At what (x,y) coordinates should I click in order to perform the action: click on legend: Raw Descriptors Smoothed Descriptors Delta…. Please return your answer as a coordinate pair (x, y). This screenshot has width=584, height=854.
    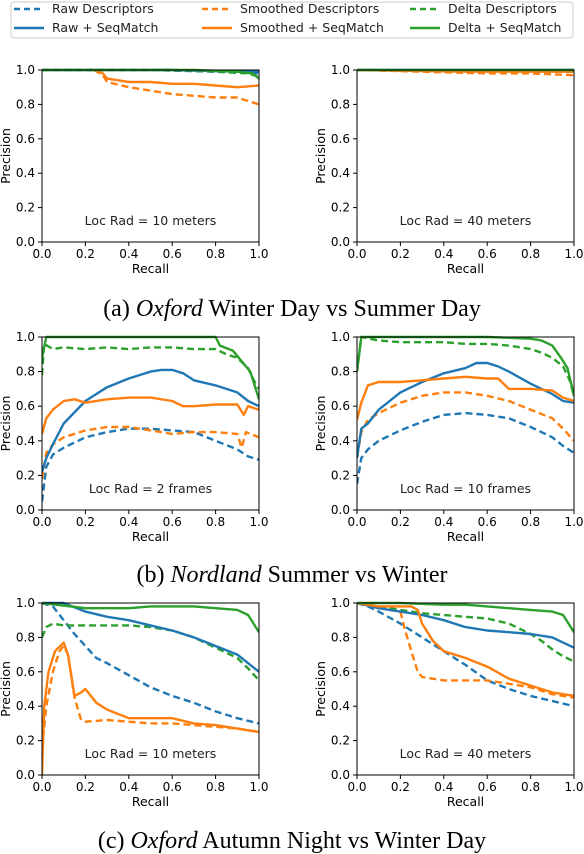
    Looking at the image, I should click on (292, 20).